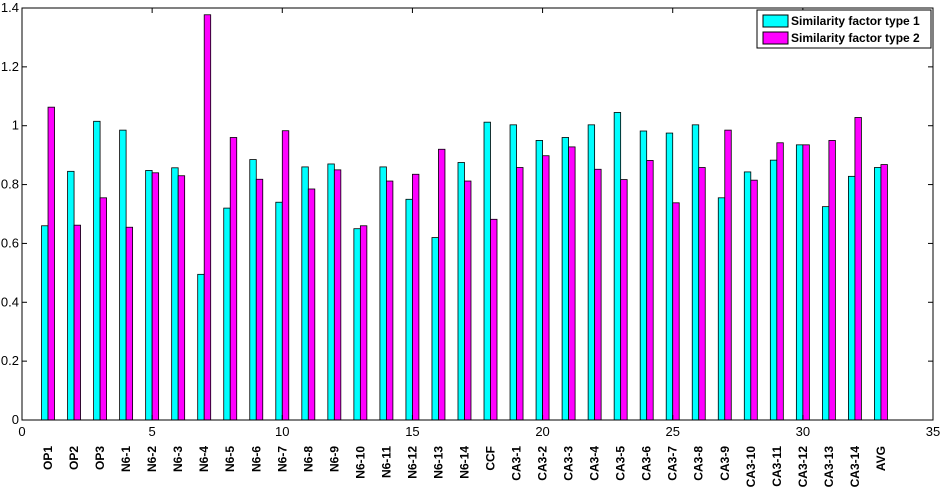  Describe the element at coordinates (10, 7) in the screenshot. I see `y-tick-label: 1.4` at that location.